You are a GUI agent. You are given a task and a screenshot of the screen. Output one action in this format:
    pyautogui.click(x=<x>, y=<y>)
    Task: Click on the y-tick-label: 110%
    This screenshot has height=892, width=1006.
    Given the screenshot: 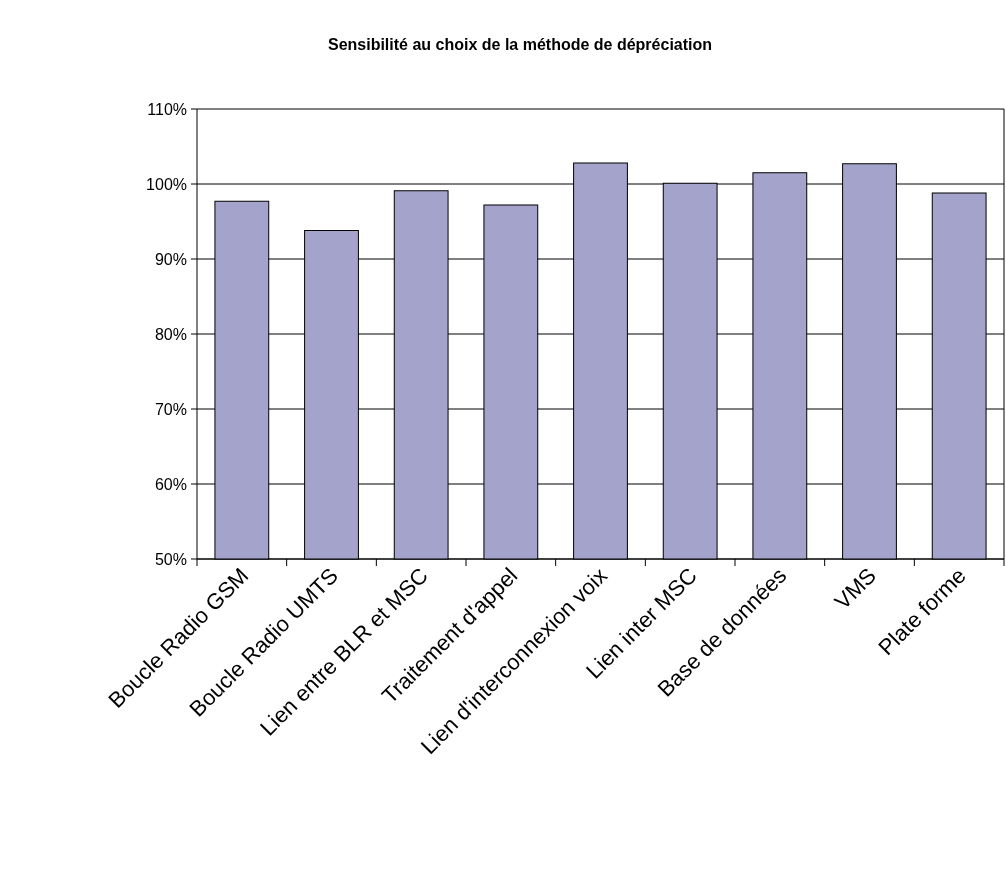 What is the action you would take?
    pyautogui.click(x=167, y=109)
    